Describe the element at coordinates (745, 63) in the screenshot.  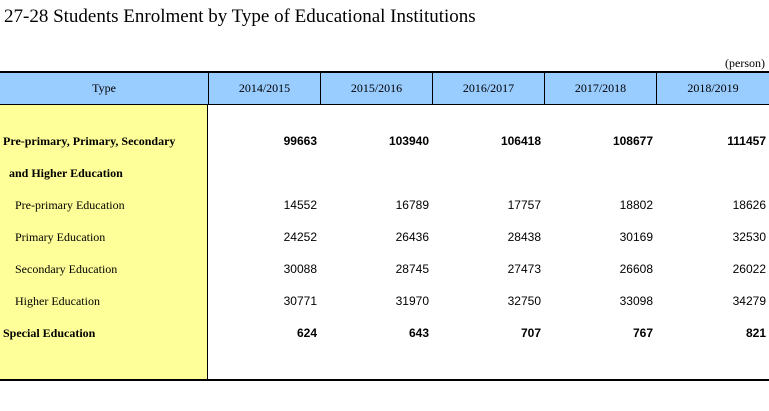
I see `unit-label: (person)` at that location.